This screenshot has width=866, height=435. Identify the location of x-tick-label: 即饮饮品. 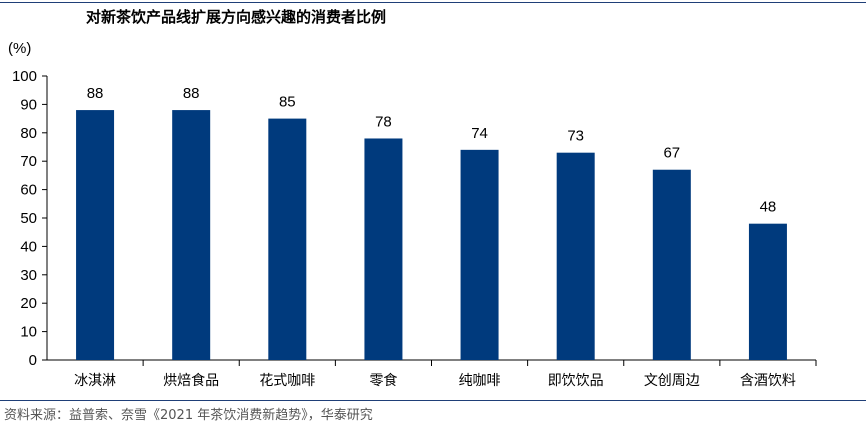
(576, 381).